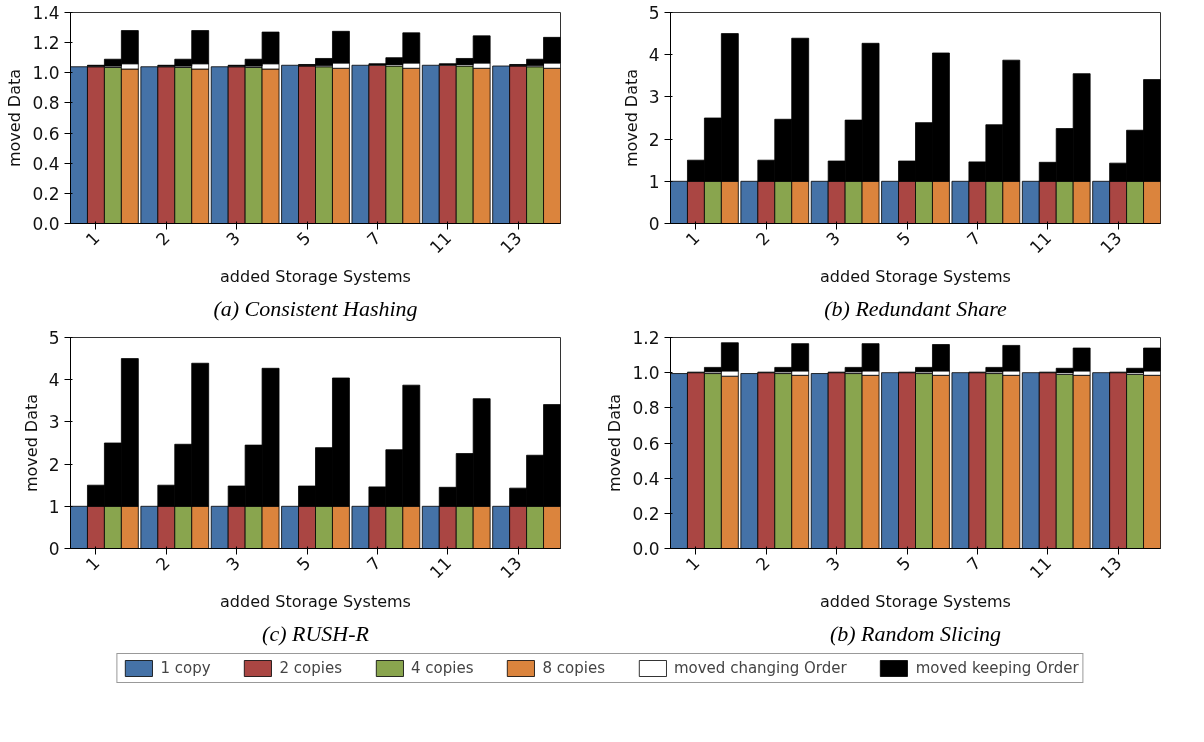 The height and width of the screenshot is (742, 1204). I want to click on legend-label: moved changing Order, so click(760, 668).